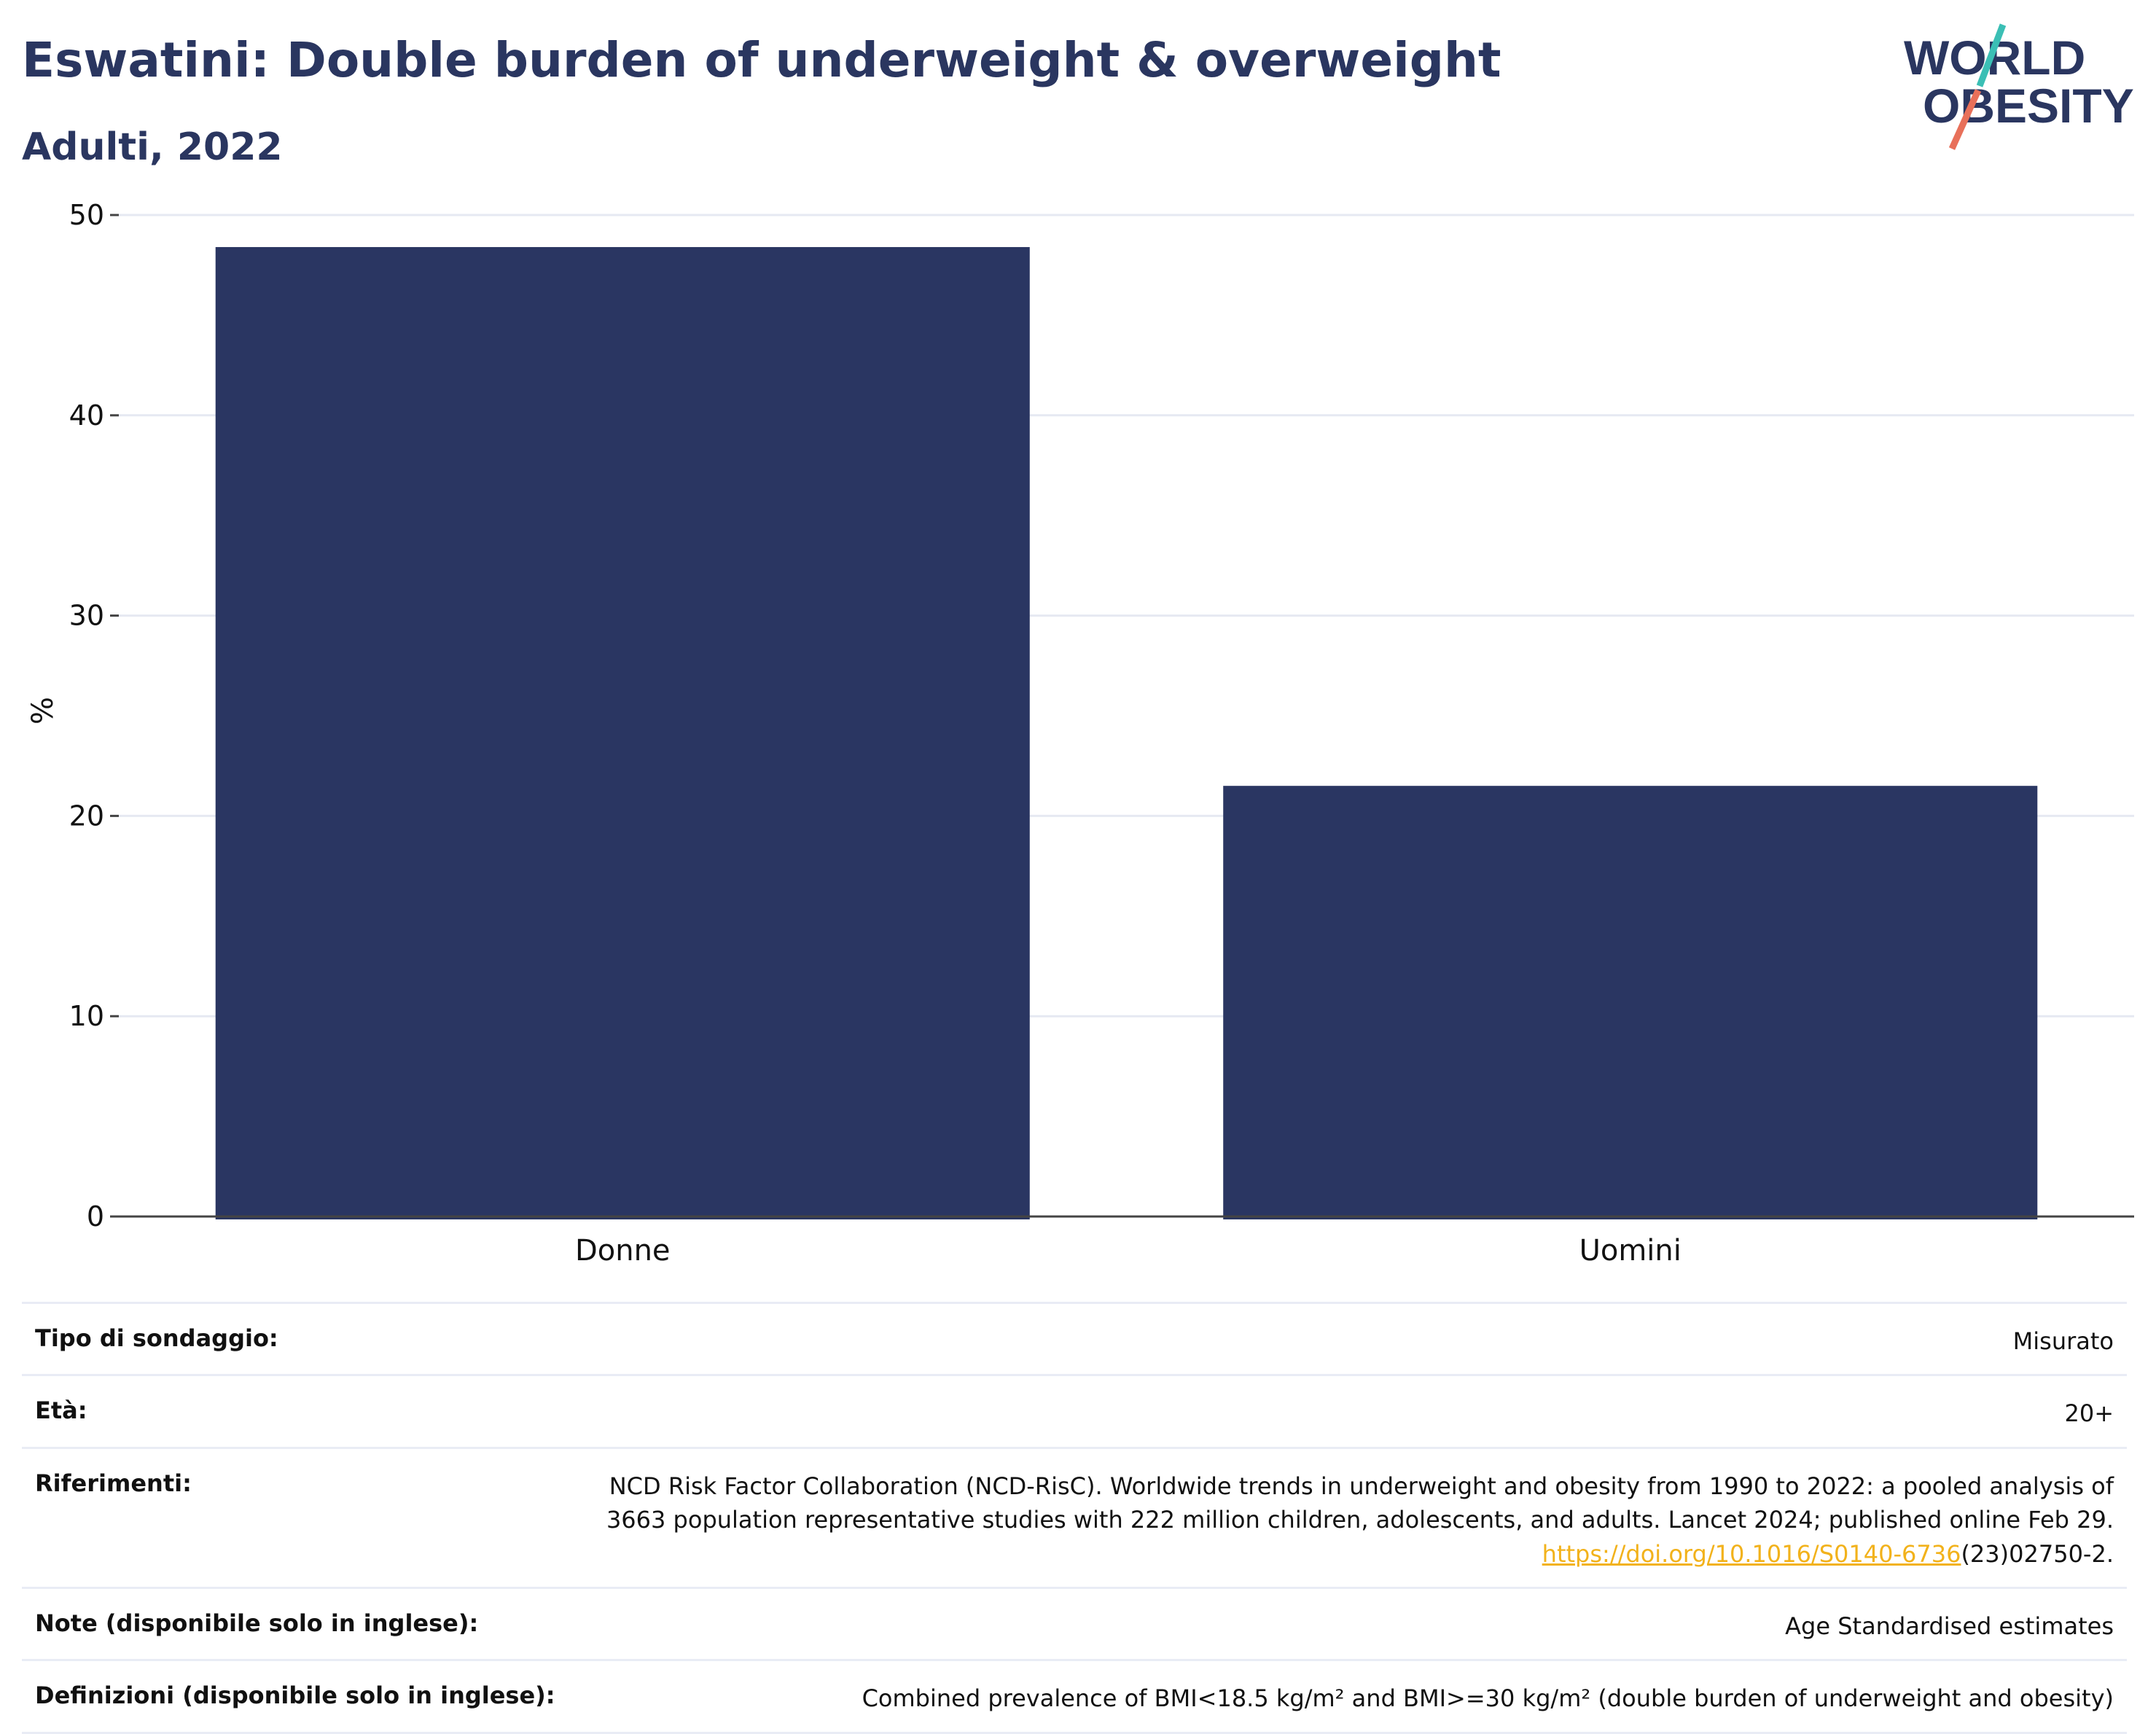 This screenshot has width=2156, height=1734. I want to click on info-value: Age Standardised estimates, so click(1949, 1626).